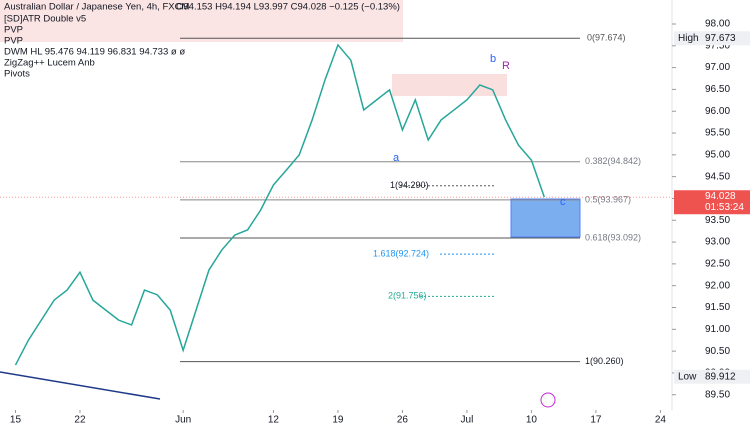  I want to click on fib-label: 0.618(93.092), so click(613, 237).